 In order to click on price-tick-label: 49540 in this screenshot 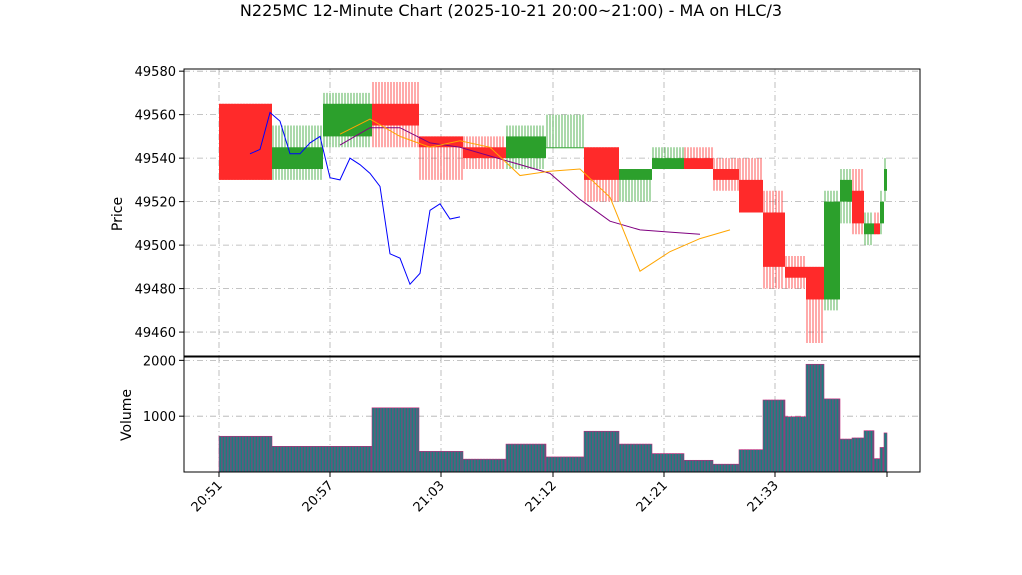, I will do `click(155, 159)`.